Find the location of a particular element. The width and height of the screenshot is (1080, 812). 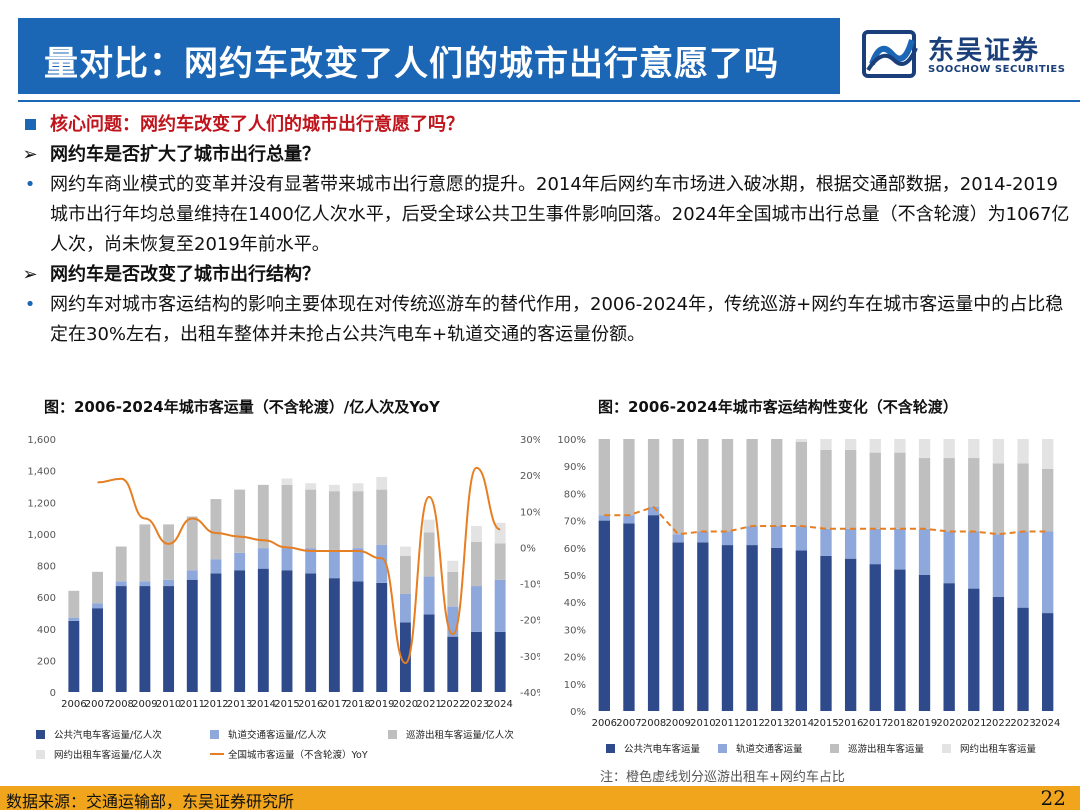

y-tick-label: 1,200 is located at coordinates (41, 503).